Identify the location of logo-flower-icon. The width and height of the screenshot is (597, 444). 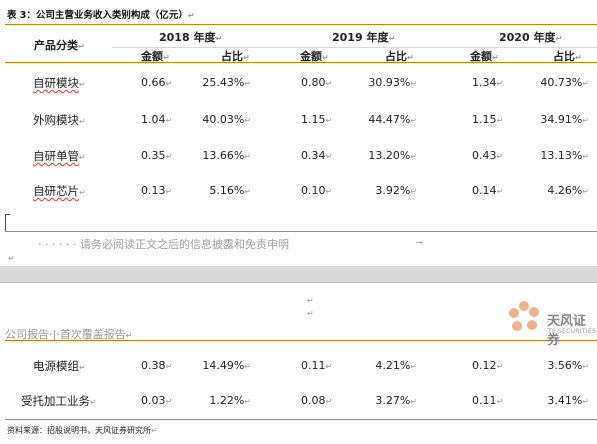
(524, 316).